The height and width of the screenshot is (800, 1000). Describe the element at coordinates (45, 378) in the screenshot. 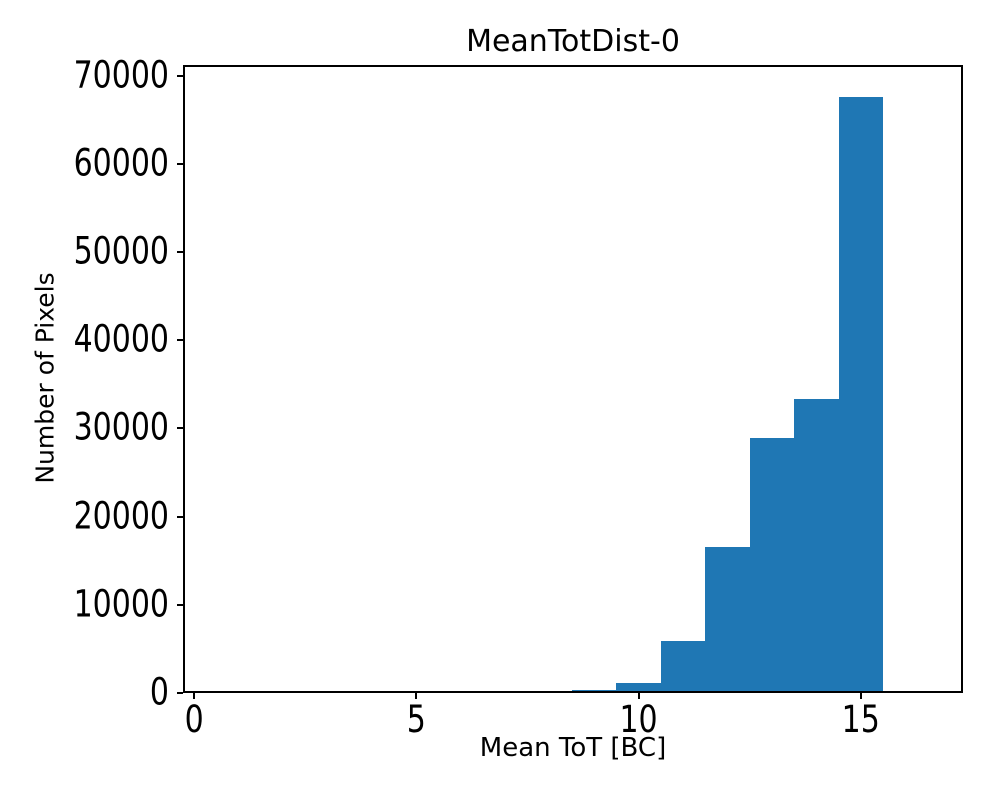

I see `y-axis-label: Number of Pixels` at that location.